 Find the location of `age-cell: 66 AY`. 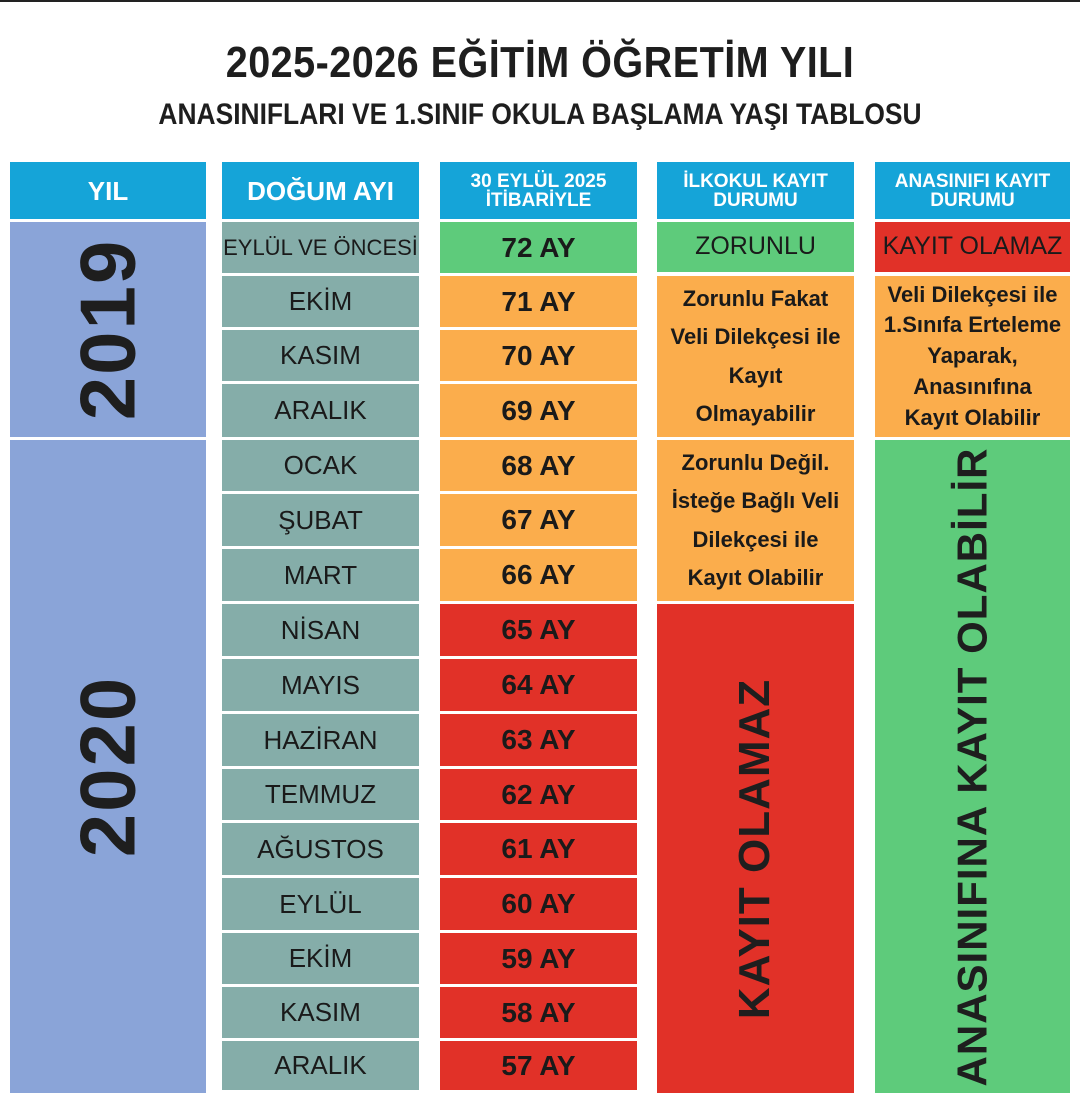

age-cell: 66 AY is located at coordinates (538, 575).